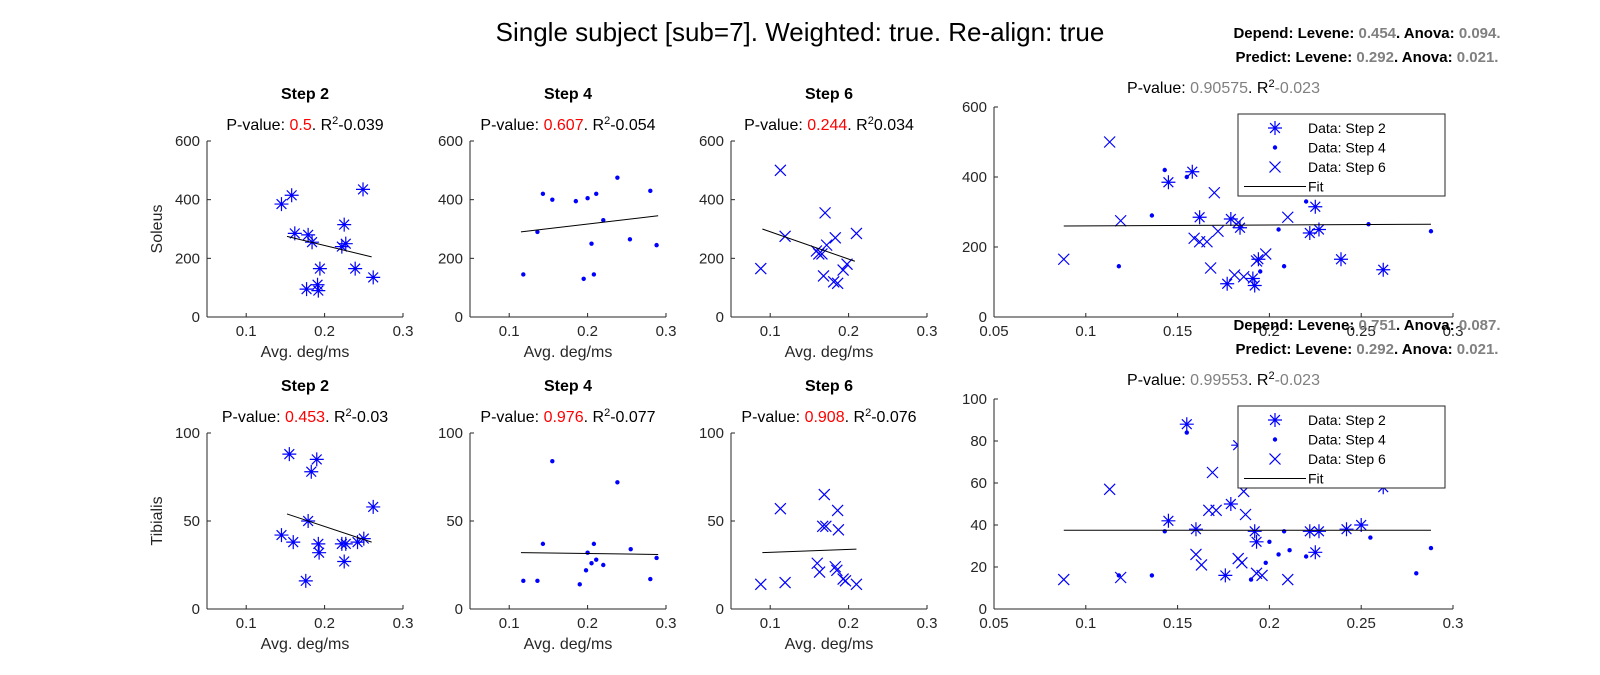 The image size is (1600, 675). I want to click on y-tick-label: 100, so click(187, 433).